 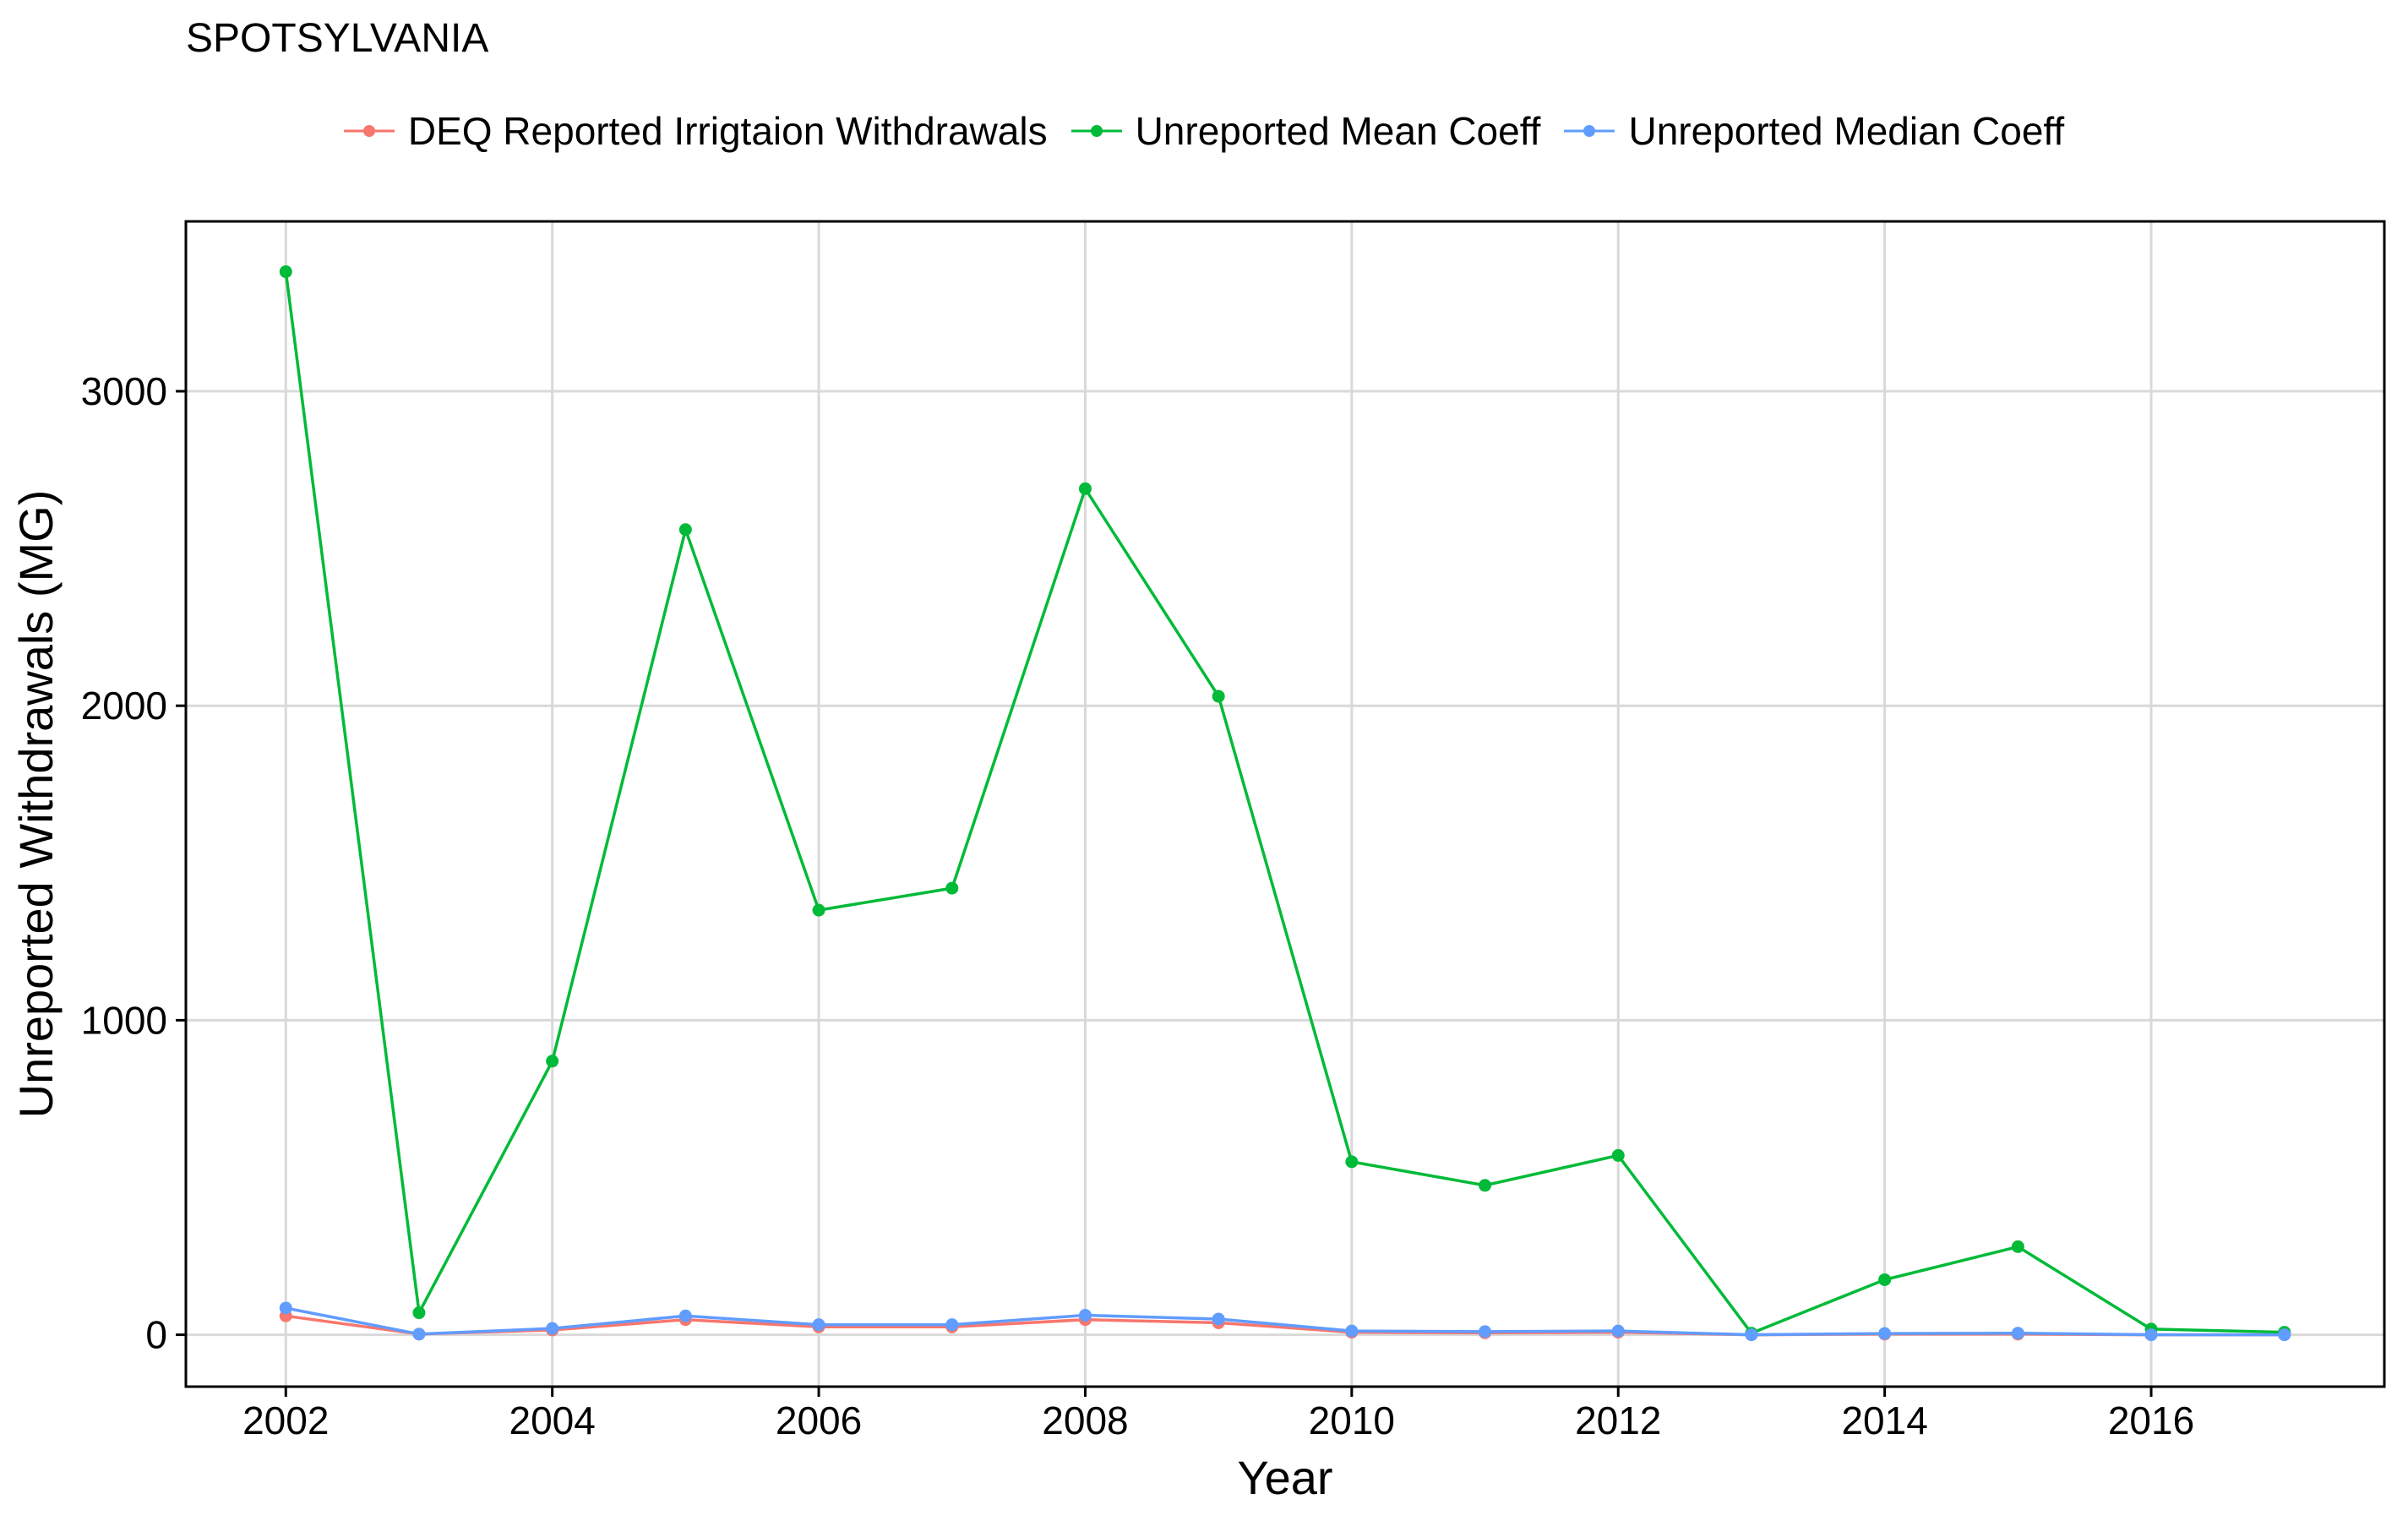 I want to click on series-2-point-2016, so click(x=2151, y=1335).